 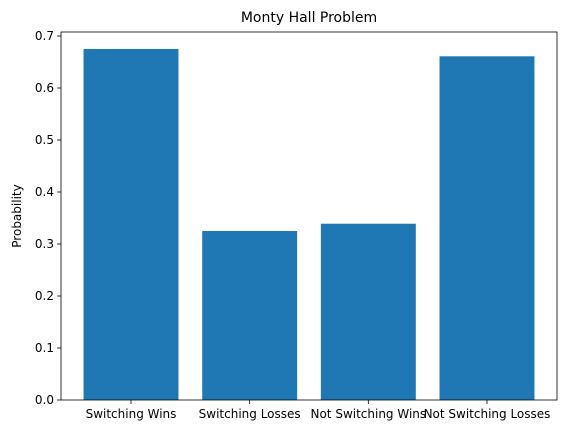 What do you see at coordinates (17, 215) in the screenshot?
I see `y-axis-label: Probability` at bounding box center [17, 215].